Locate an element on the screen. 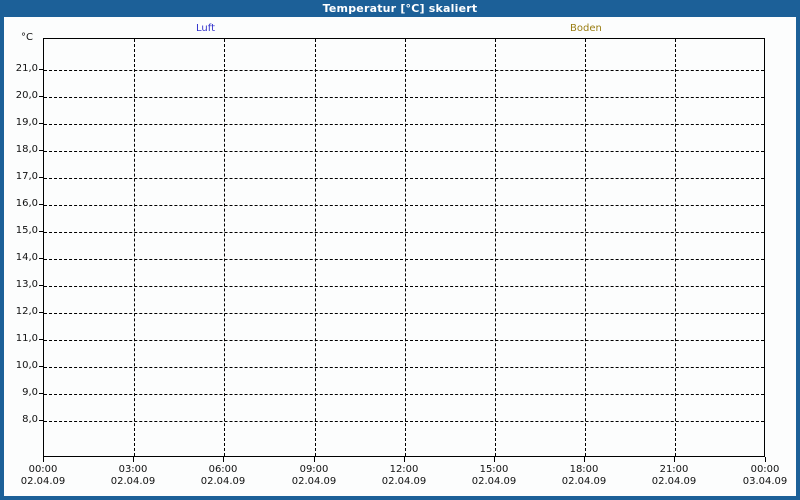  legend-label-boden: Boden is located at coordinates (586, 28).